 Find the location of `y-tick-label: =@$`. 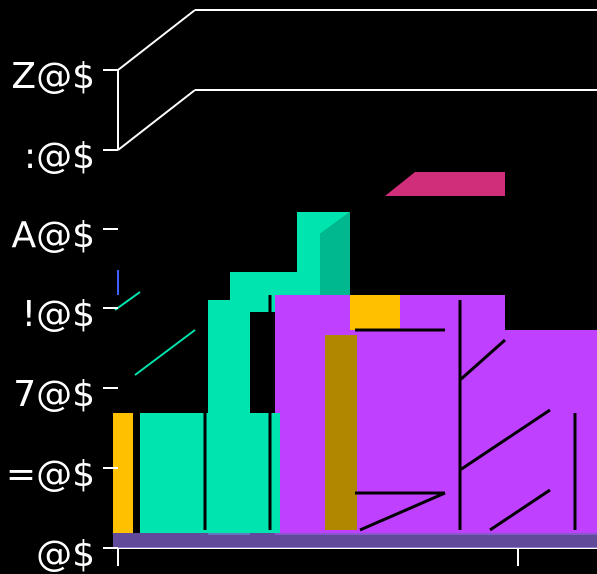

y-tick-label: =@$ is located at coordinates (50, 474).